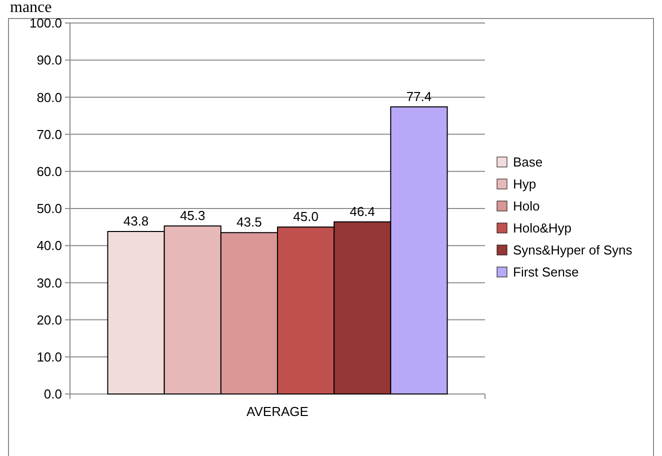 Image resolution: width=662 pixels, height=456 pixels. I want to click on y-tick-label: 30.0, so click(49, 282).